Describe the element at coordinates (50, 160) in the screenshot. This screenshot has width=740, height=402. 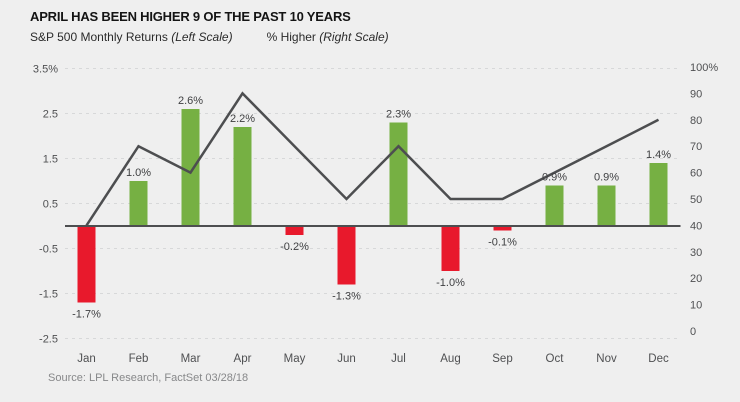
I see `left-axis-tick-label: 1.5` at that location.